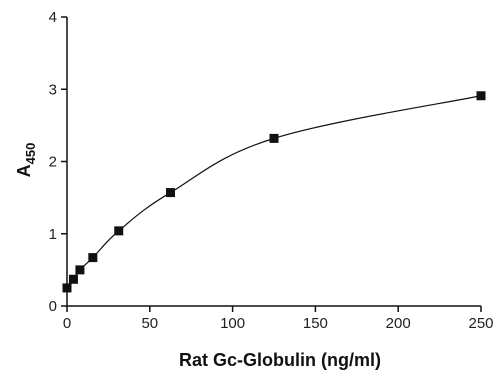 This screenshot has width=501, height=375. I want to click on y-tick-label: 1, so click(53, 234).